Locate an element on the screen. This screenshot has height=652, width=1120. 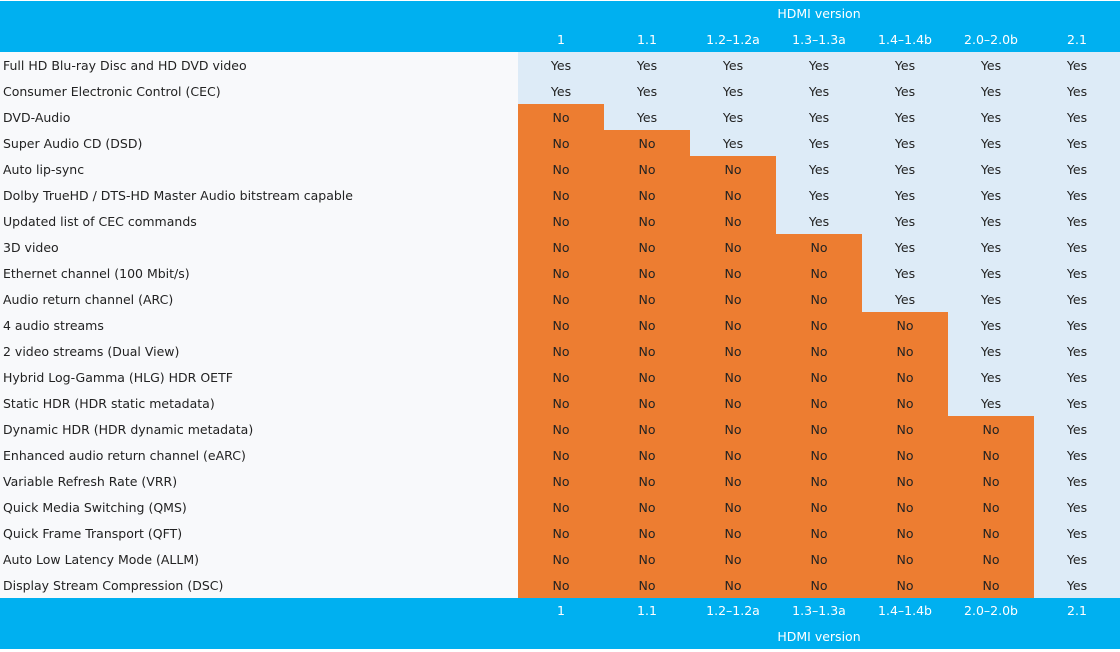
feature-label: Audio return channel (ARC) is located at coordinates (259, 299).